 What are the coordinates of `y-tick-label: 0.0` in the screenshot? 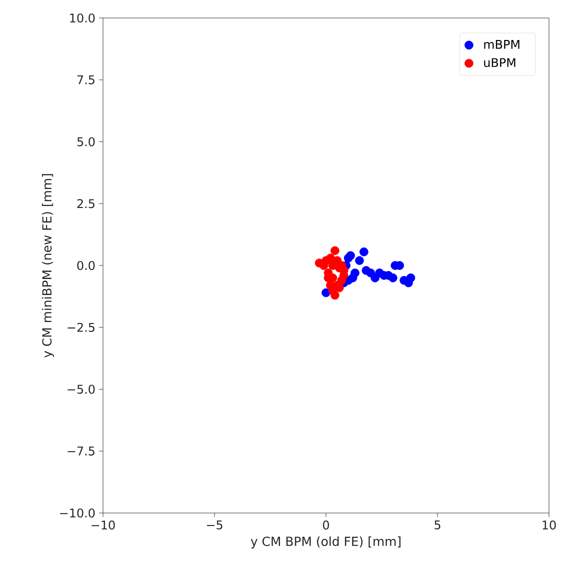 It's located at (86, 265).